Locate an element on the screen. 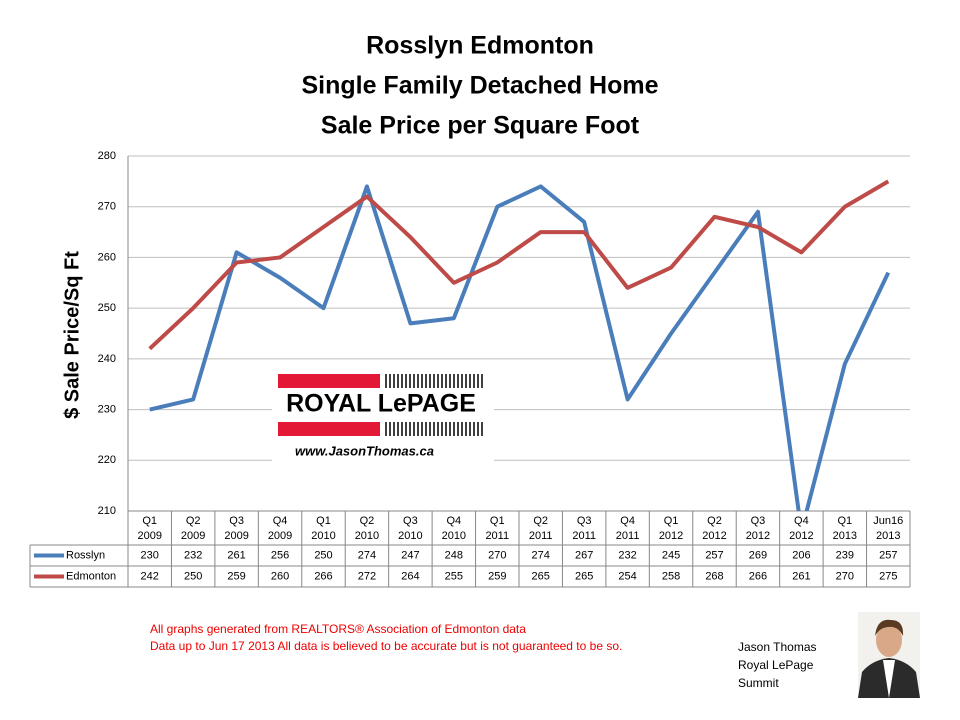 The width and height of the screenshot is (960, 720). table-value: 260 is located at coordinates (280, 576).